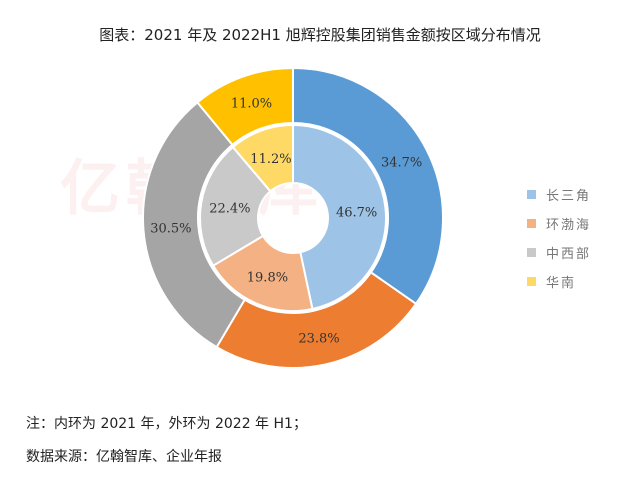 This screenshot has height=487, width=640. What do you see at coordinates (401, 162) in the screenshot?
I see `outer-data-label-0: 34.7%` at bounding box center [401, 162].